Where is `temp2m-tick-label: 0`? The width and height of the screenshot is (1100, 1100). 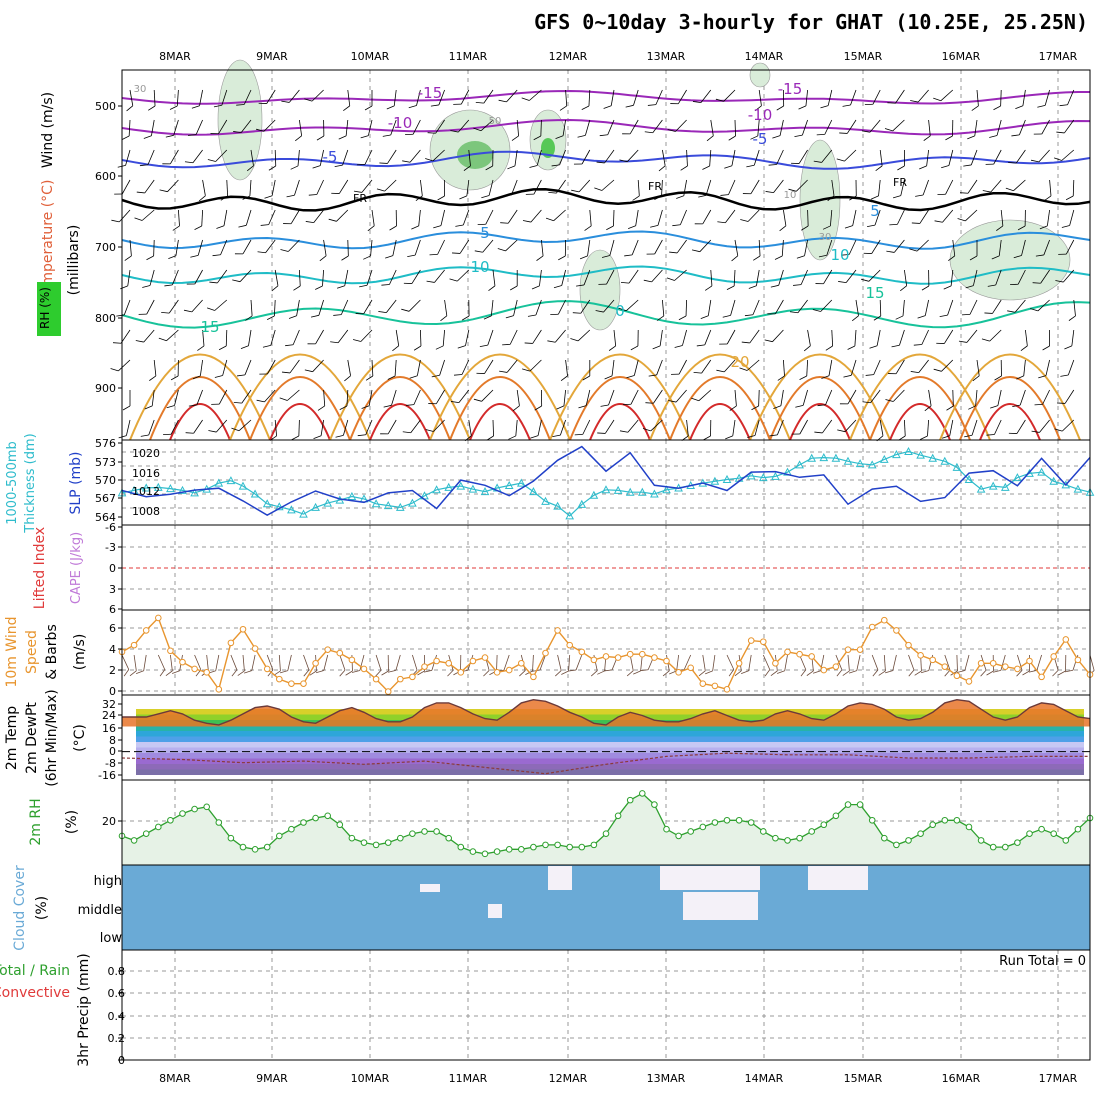 temp2m-tick-label: 0 is located at coordinates (112, 751).